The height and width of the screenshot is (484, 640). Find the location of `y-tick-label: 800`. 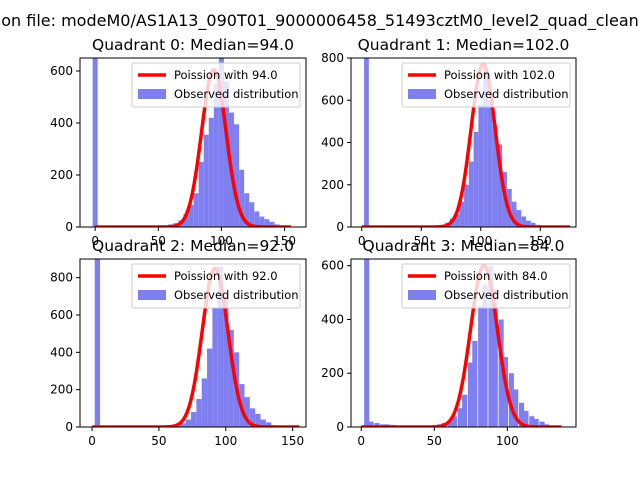

y-tick-label: 800 is located at coordinates (61, 278).